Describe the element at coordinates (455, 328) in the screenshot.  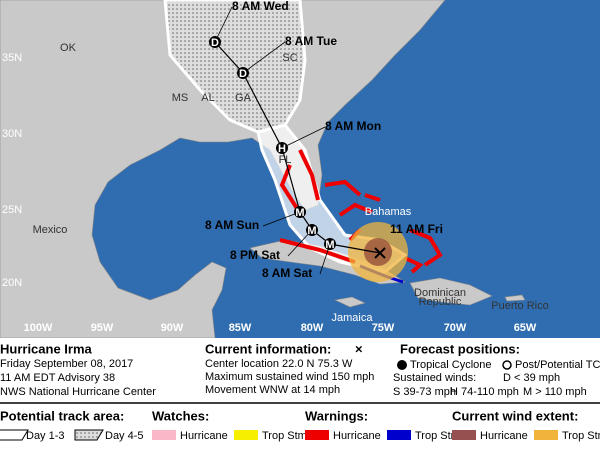
I see `label: 70W` at that location.